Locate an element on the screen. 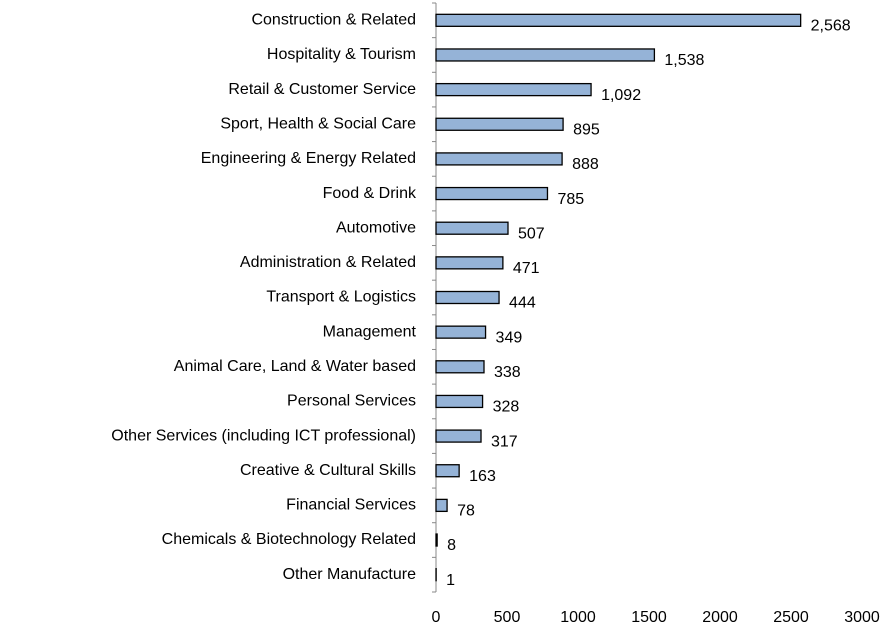 The width and height of the screenshot is (887, 631). value-label: 328 is located at coordinates (506, 407).